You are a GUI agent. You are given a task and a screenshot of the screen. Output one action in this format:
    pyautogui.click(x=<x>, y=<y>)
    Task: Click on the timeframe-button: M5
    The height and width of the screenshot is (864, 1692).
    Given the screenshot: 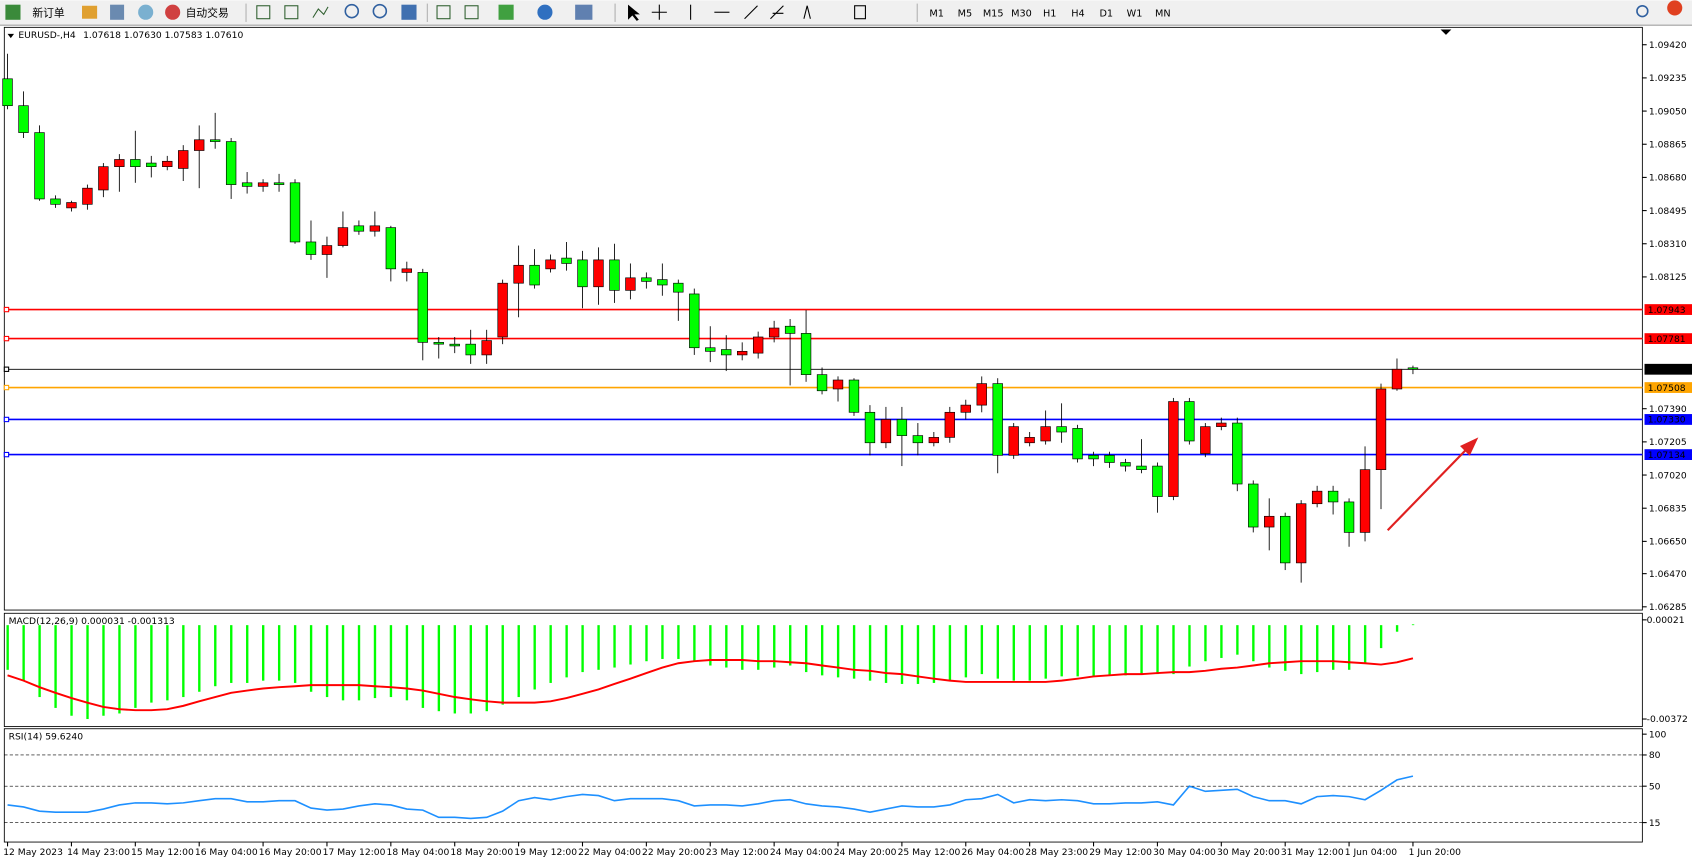 What is the action you would take?
    pyautogui.click(x=965, y=14)
    